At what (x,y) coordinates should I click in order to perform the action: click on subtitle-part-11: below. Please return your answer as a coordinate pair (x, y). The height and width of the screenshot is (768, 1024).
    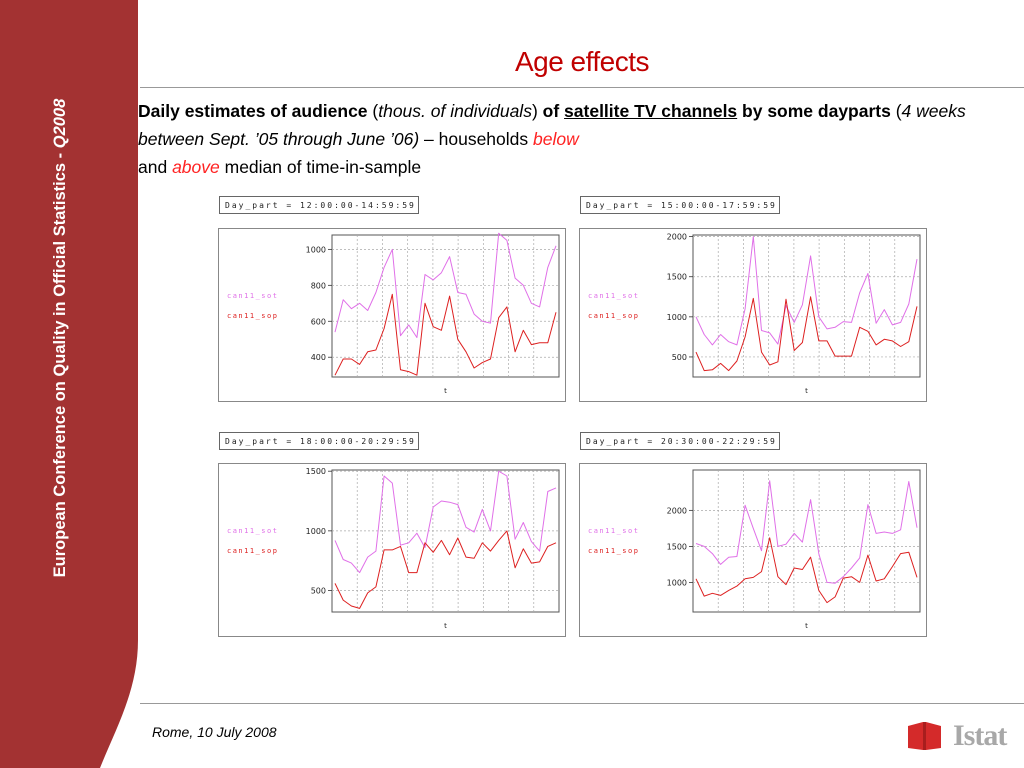
    Looking at the image, I should click on (556, 139).